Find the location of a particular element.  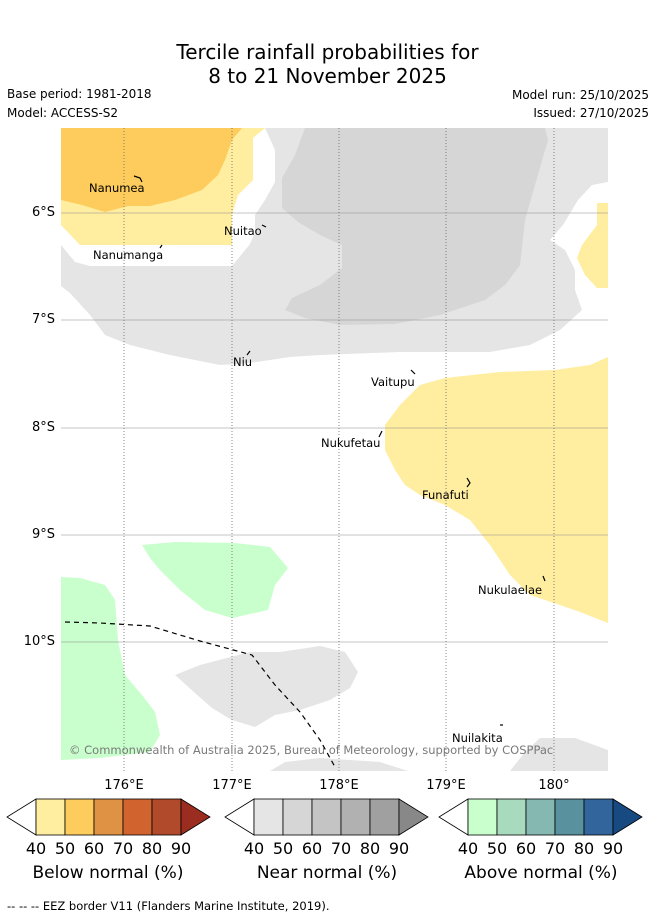

colorbar-near-normal is located at coordinates (326, 817).